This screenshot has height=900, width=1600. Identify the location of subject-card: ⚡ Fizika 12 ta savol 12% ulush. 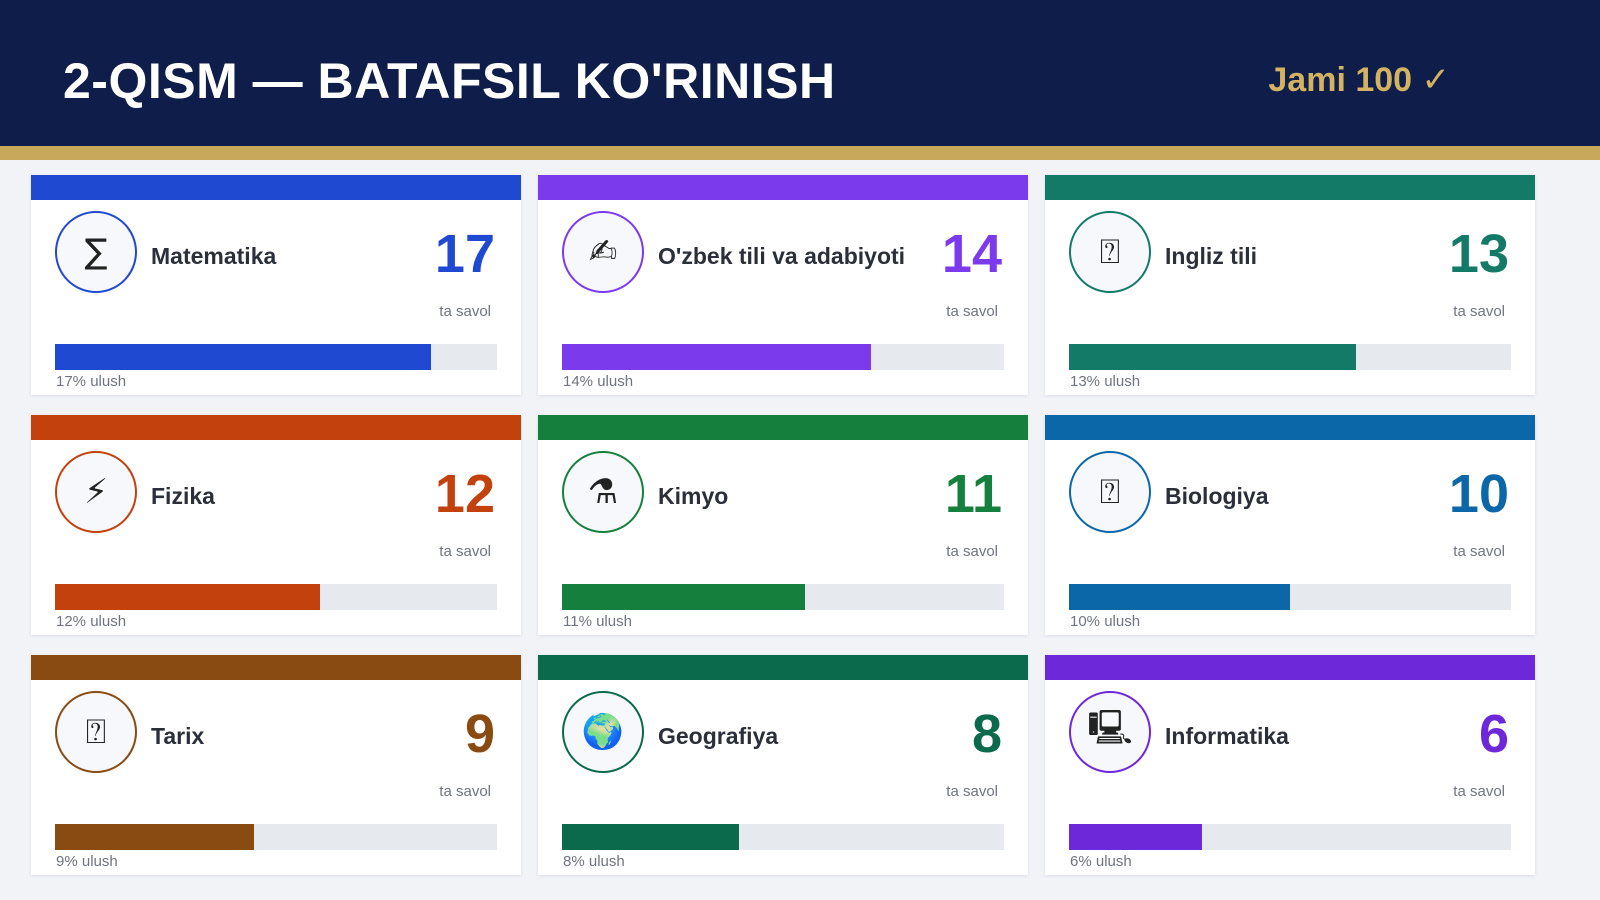
(276, 525).